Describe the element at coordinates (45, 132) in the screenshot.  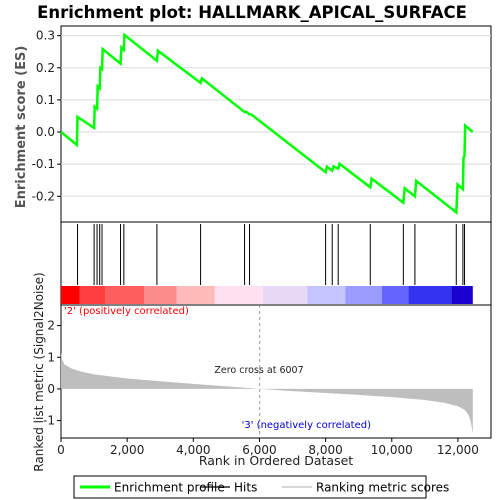
I see `es-ytick-label: 0.0` at that location.